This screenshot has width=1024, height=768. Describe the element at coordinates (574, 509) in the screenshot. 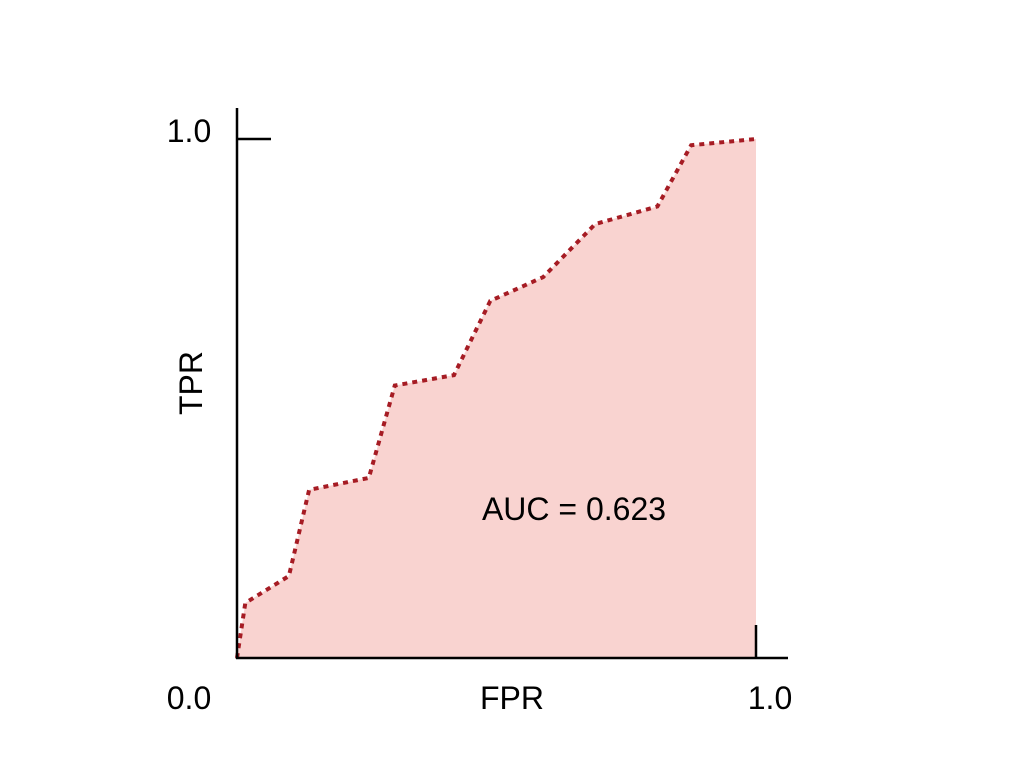

I see `auc-annotation: AUC = 0.623` at that location.